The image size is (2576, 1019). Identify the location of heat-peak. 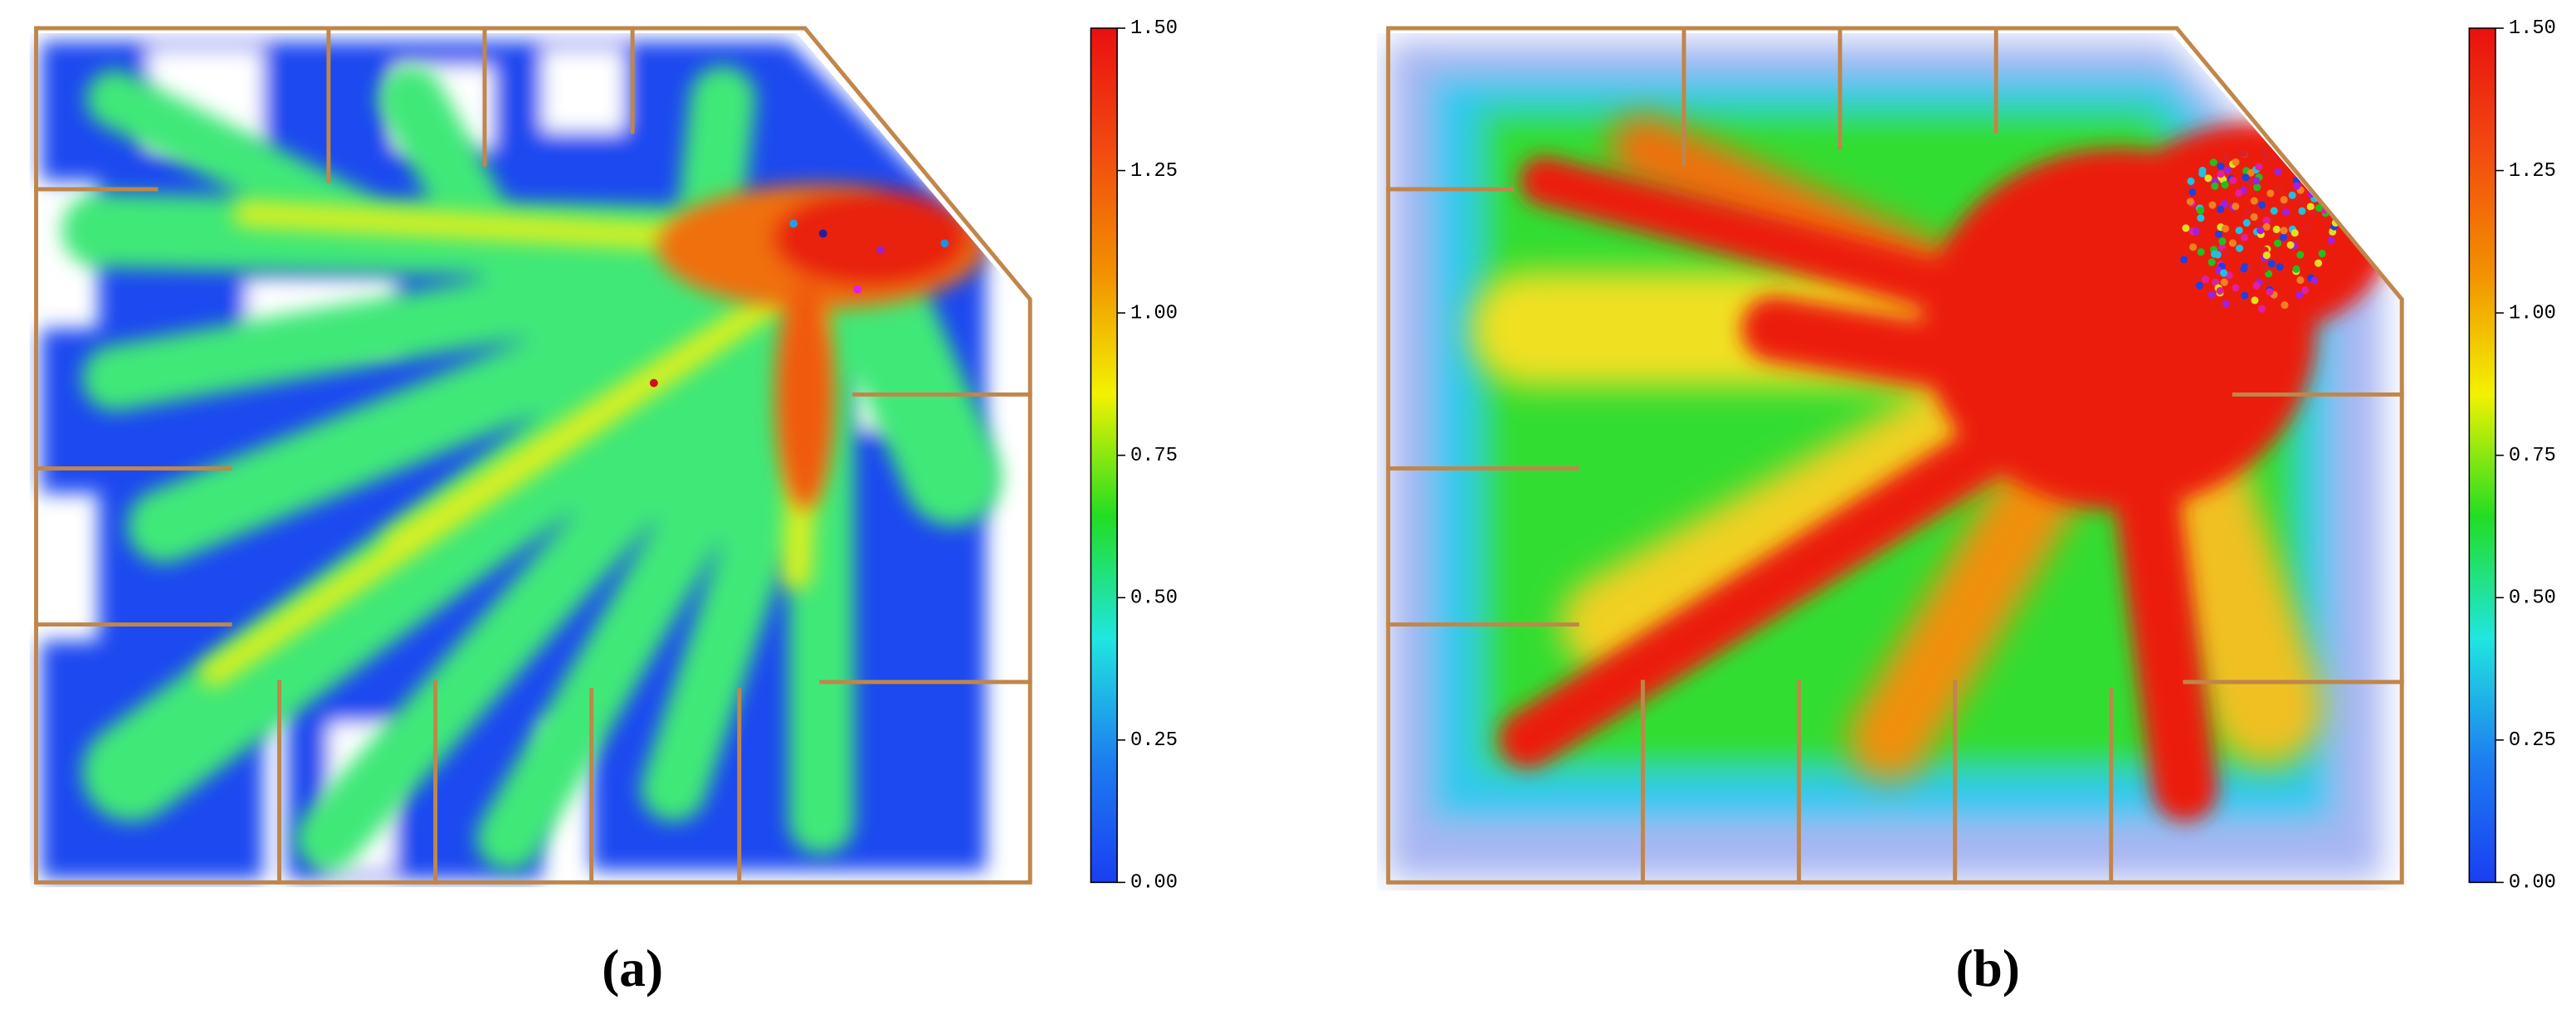
(821, 347).